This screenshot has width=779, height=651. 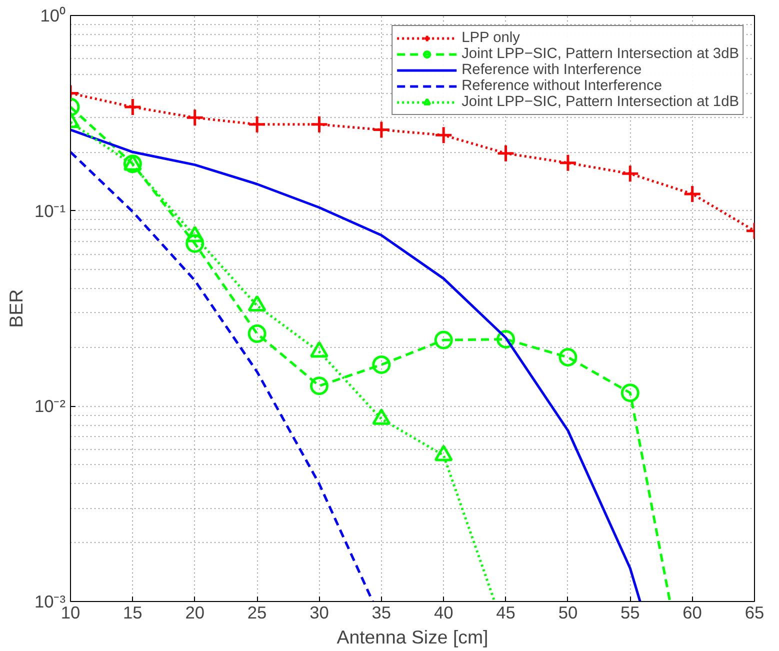 I want to click on y-tick-label: 10⁻¹, so click(x=50, y=210).